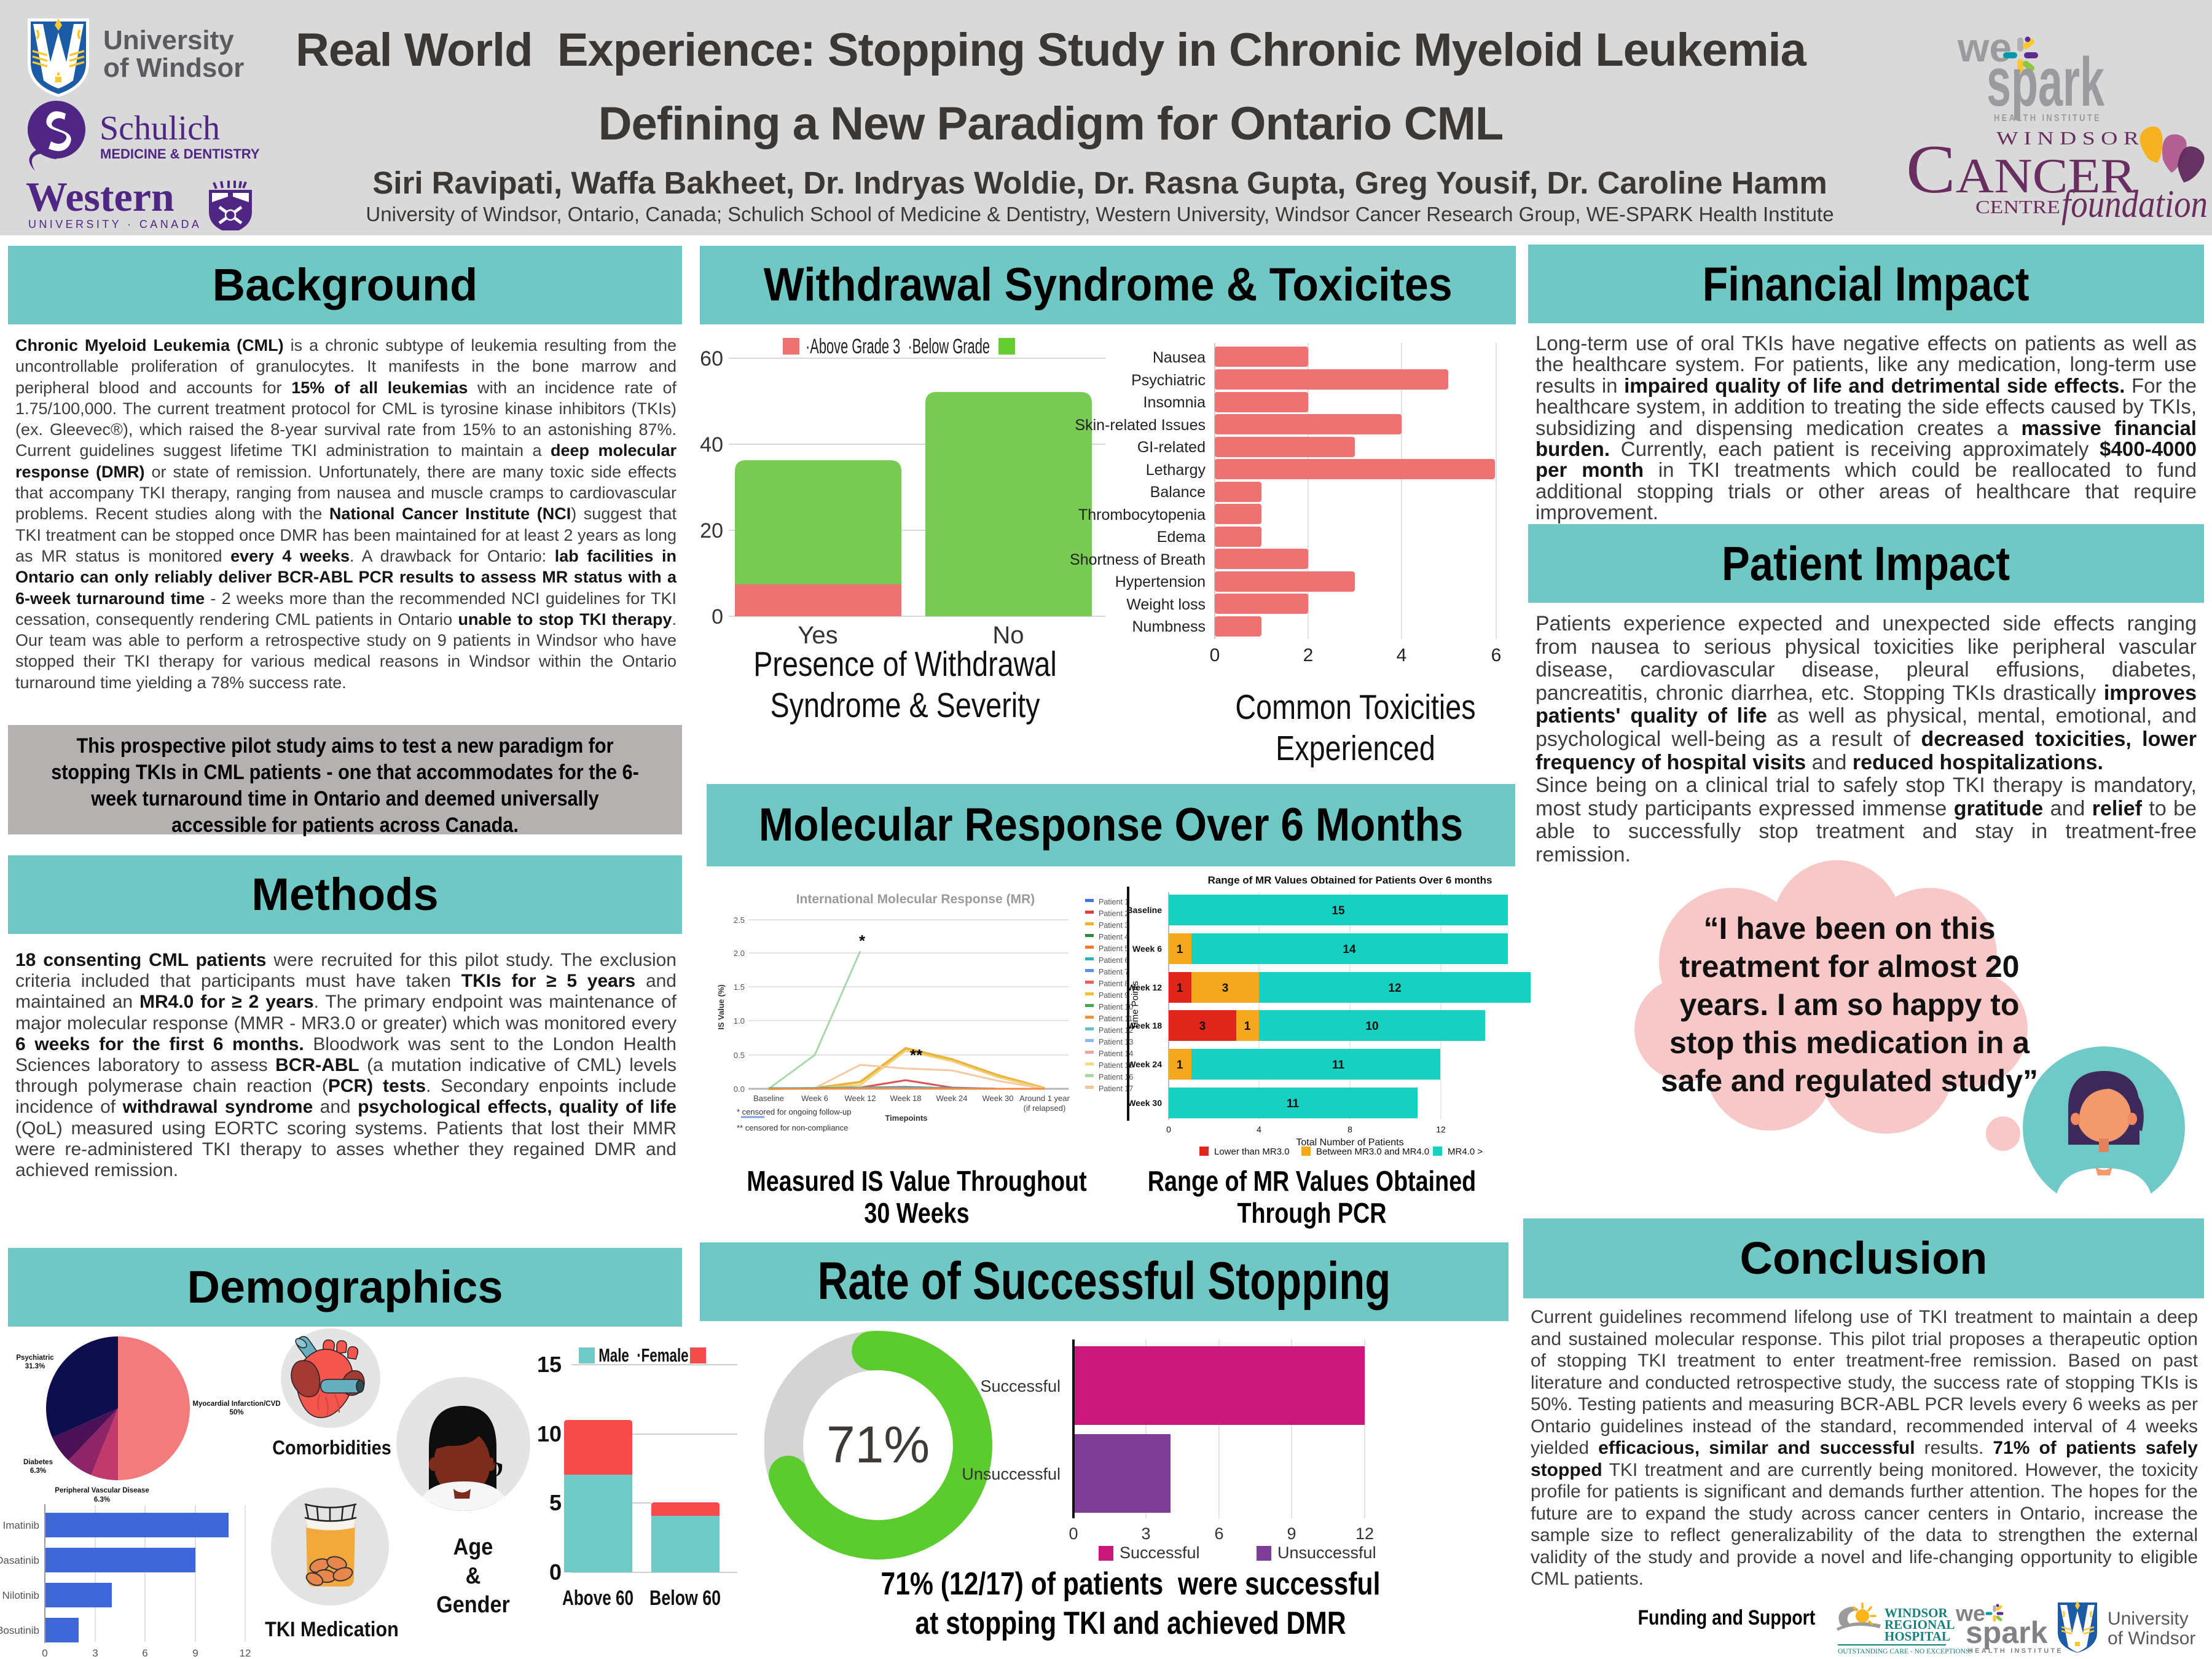 This screenshot has height=1659, width=2212. I want to click on svg-text: Skin-related Issues, so click(1140, 425).